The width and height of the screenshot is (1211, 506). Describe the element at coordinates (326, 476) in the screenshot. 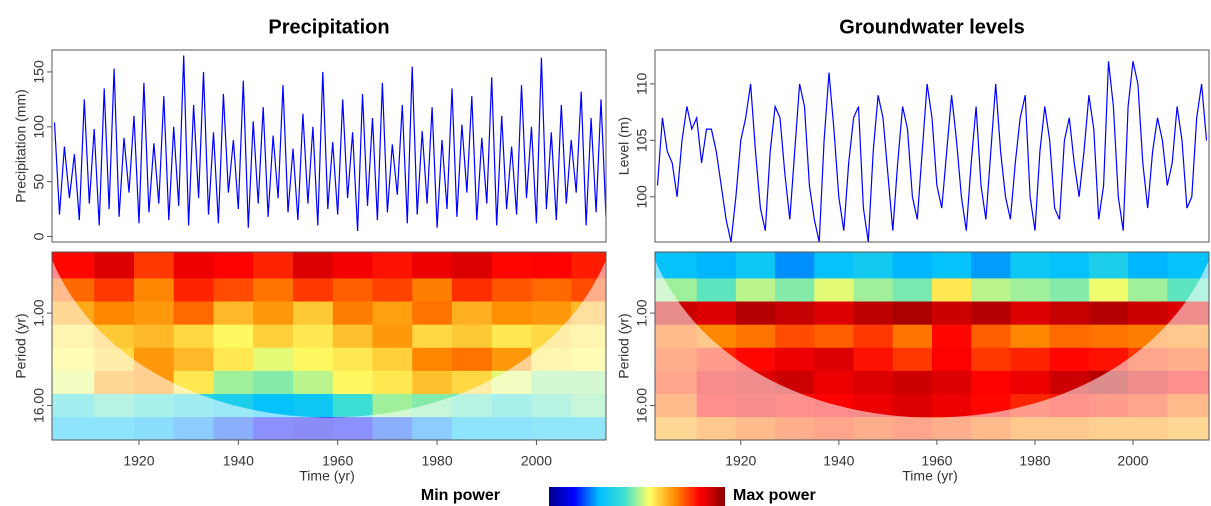

I see `x-axis-label: Time (yr)` at that location.